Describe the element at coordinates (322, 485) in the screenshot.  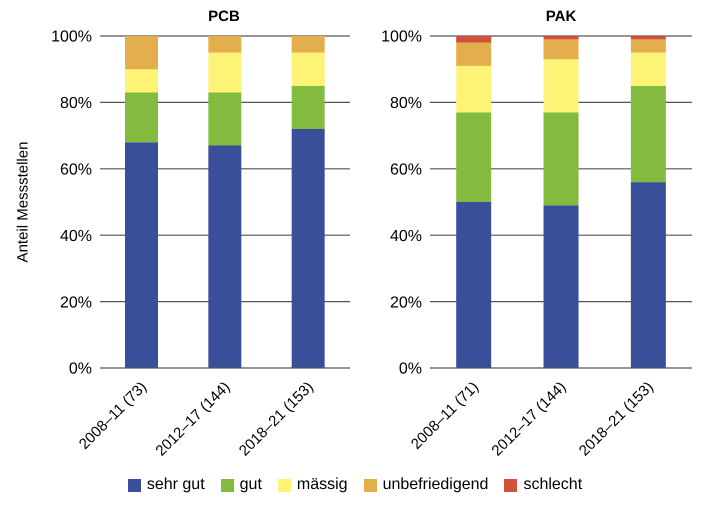
I see `legend-label: mässig` at that location.